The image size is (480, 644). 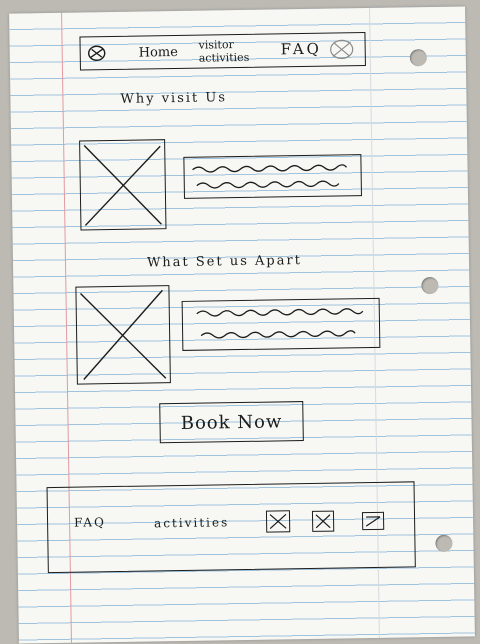 What do you see at coordinates (301, 50) in the screenshot?
I see `nav-faq-link: FAQ` at bounding box center [301, 50].